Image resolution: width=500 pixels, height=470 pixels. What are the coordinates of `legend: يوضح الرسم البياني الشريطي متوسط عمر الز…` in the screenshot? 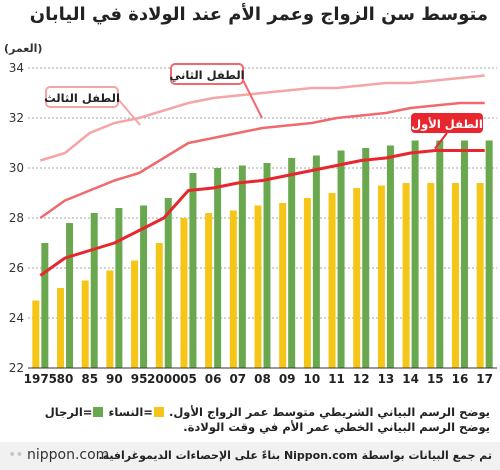 It's located at (250, 420).